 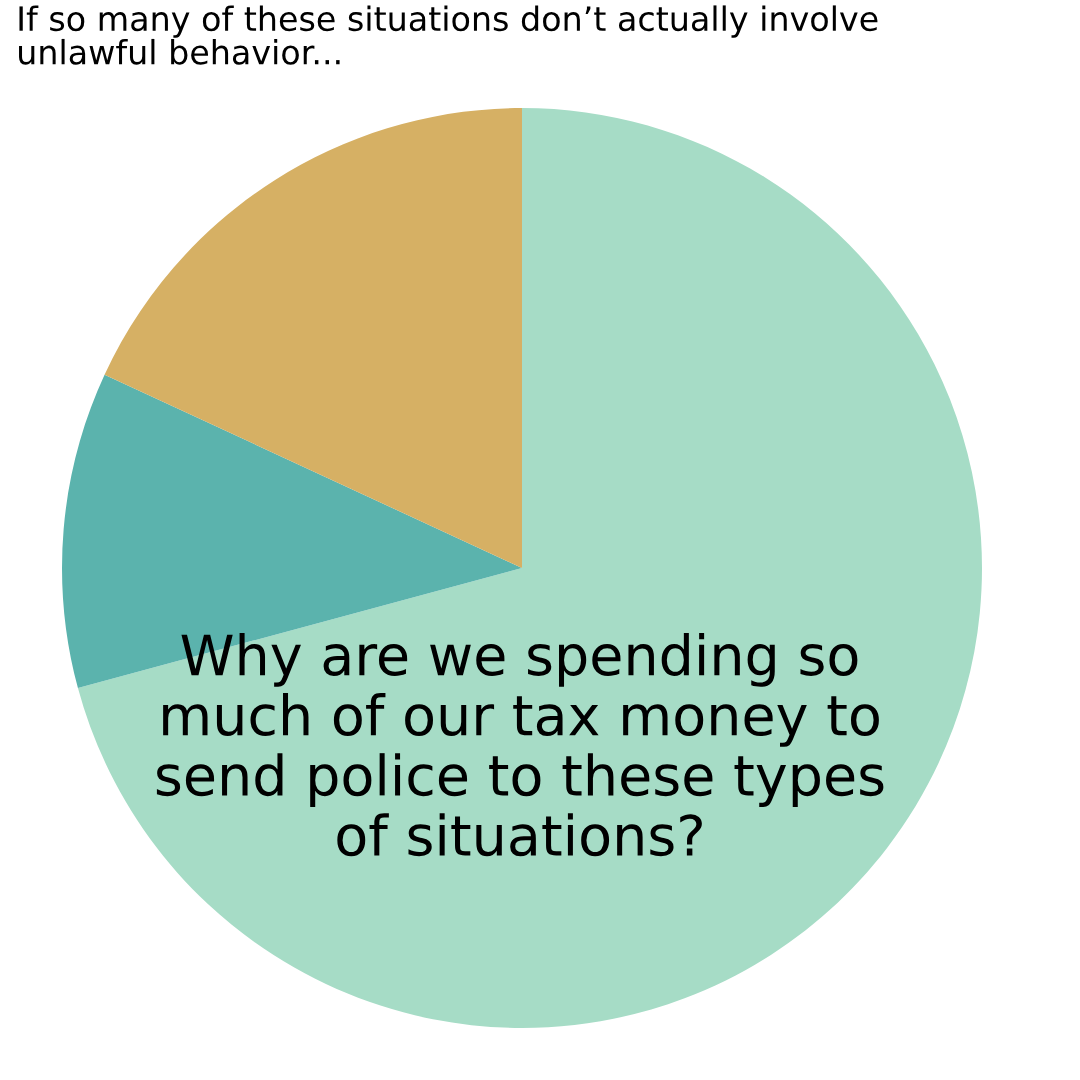 I want to click on pie-slice, so click(x=292, y=531).